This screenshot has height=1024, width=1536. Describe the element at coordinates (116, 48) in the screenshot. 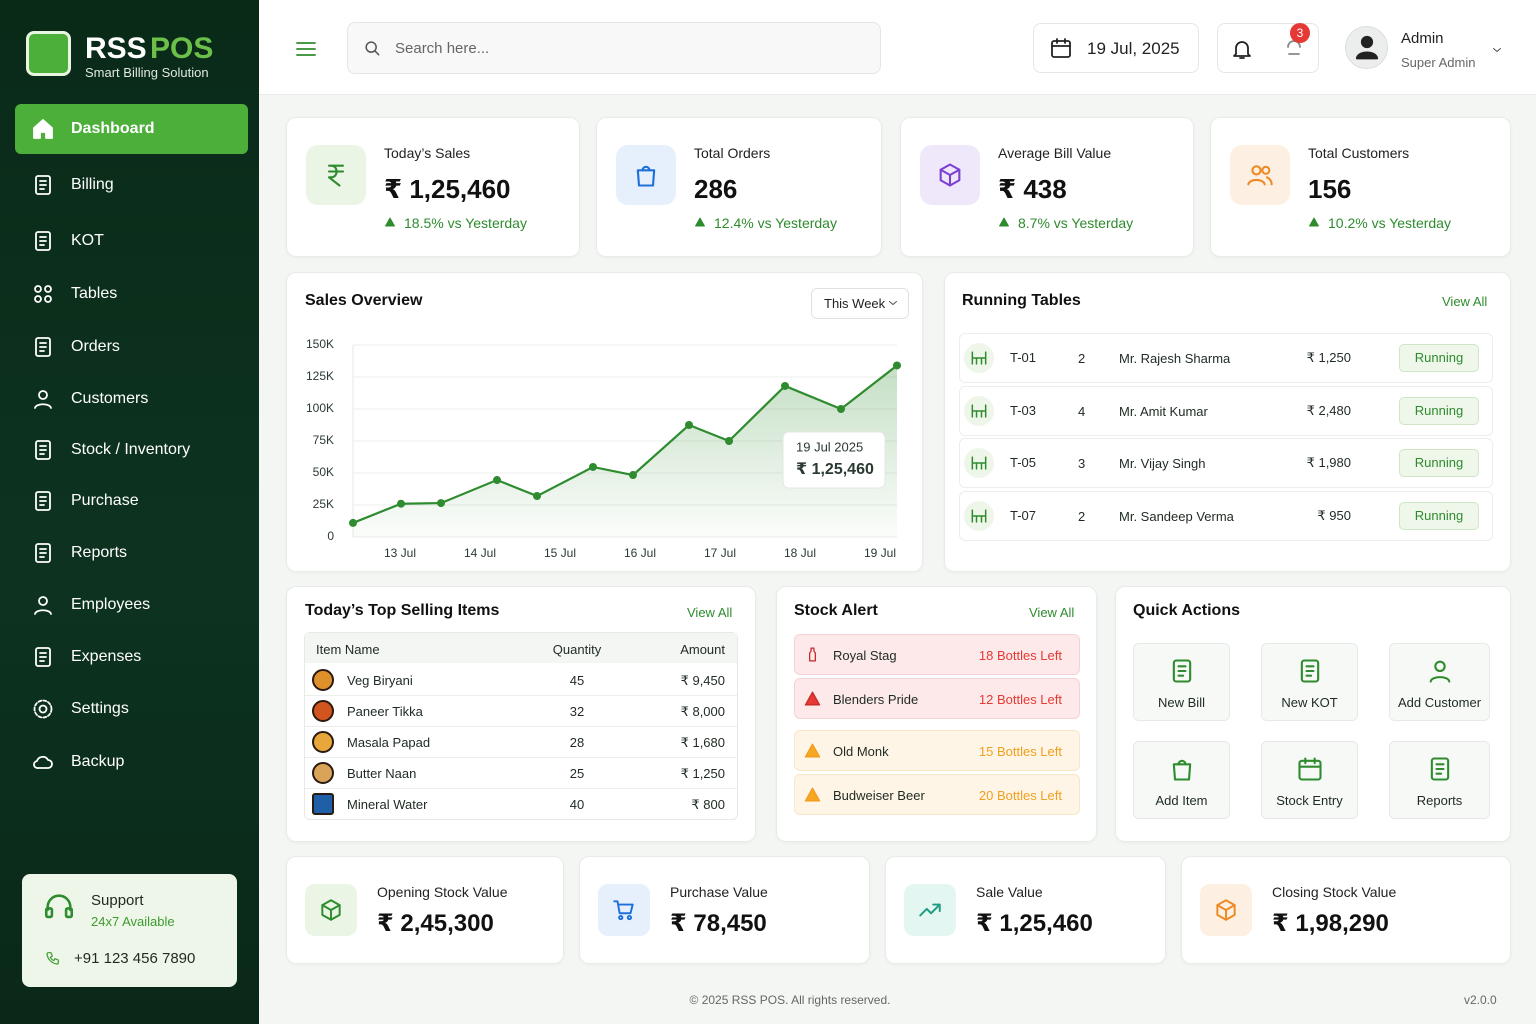

I see `brand-name: RSS` at that location.